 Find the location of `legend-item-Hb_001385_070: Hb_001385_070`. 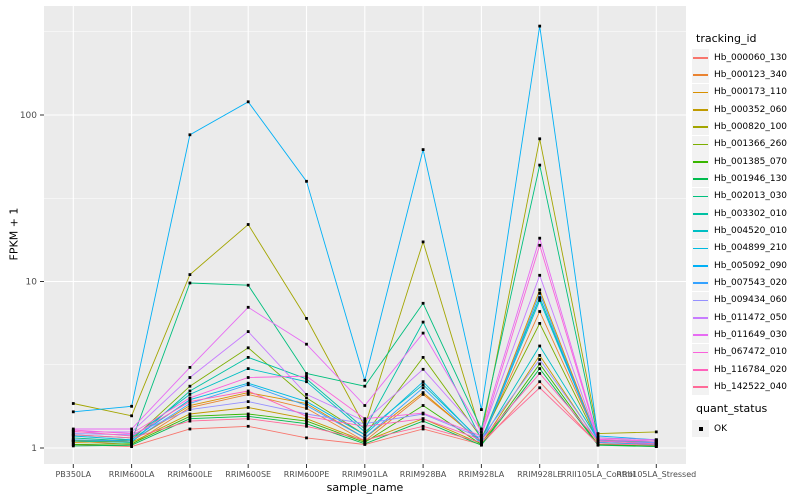

legend-item-Hb_001385_070: Hb_001385_070 is located at coordinates (740, 162).